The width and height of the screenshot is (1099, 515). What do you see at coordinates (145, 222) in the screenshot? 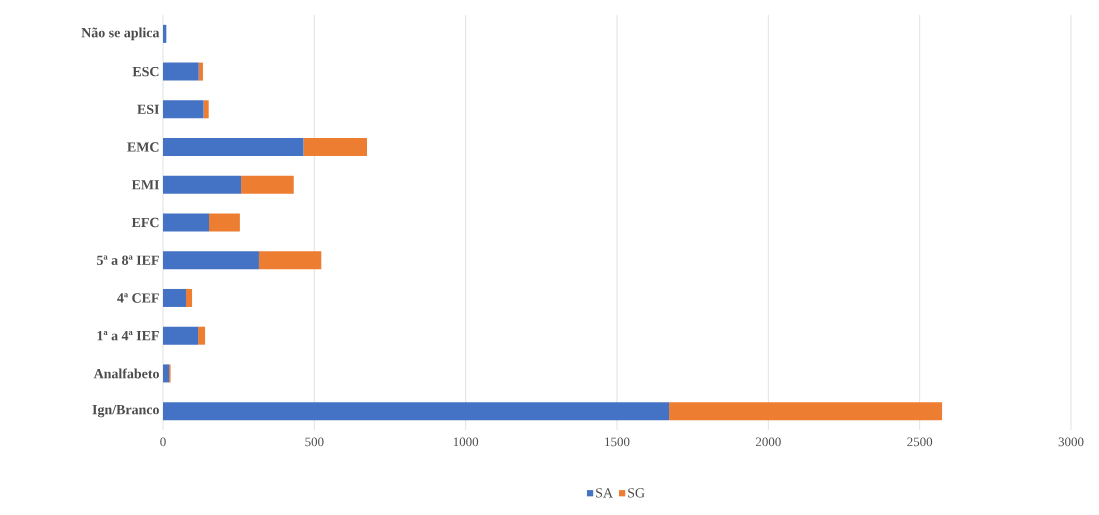
I see `y-tick-label: EFC` at bounding box center [145, 222].